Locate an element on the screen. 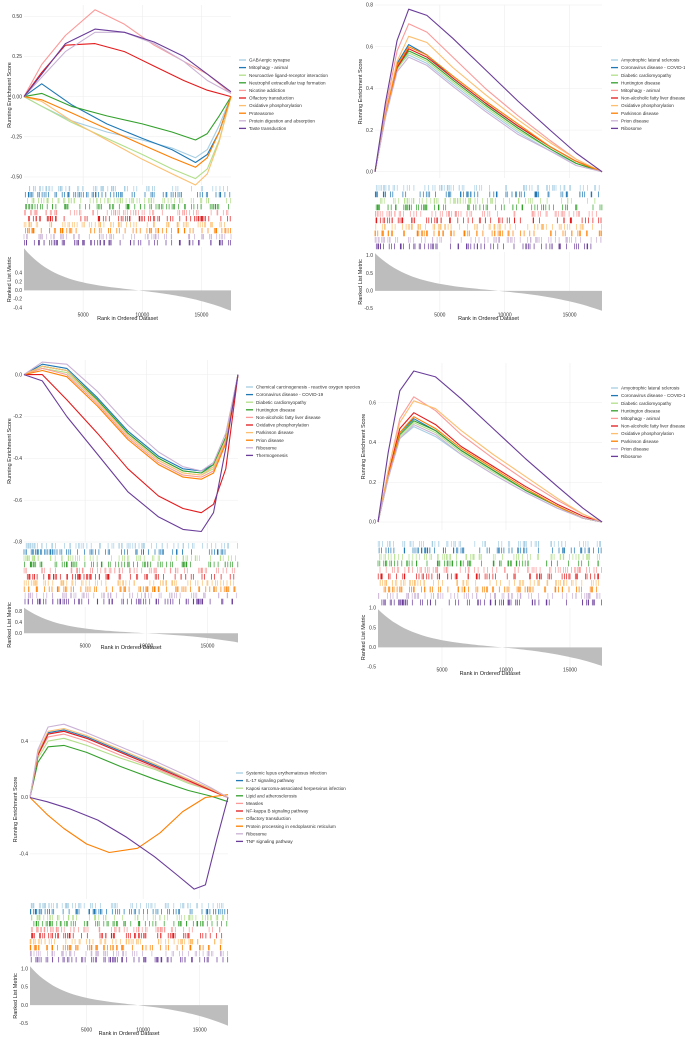 This screenshot has height=1039, width=685. y-tick-label: 0.0 is located at coordinates (372, 523).